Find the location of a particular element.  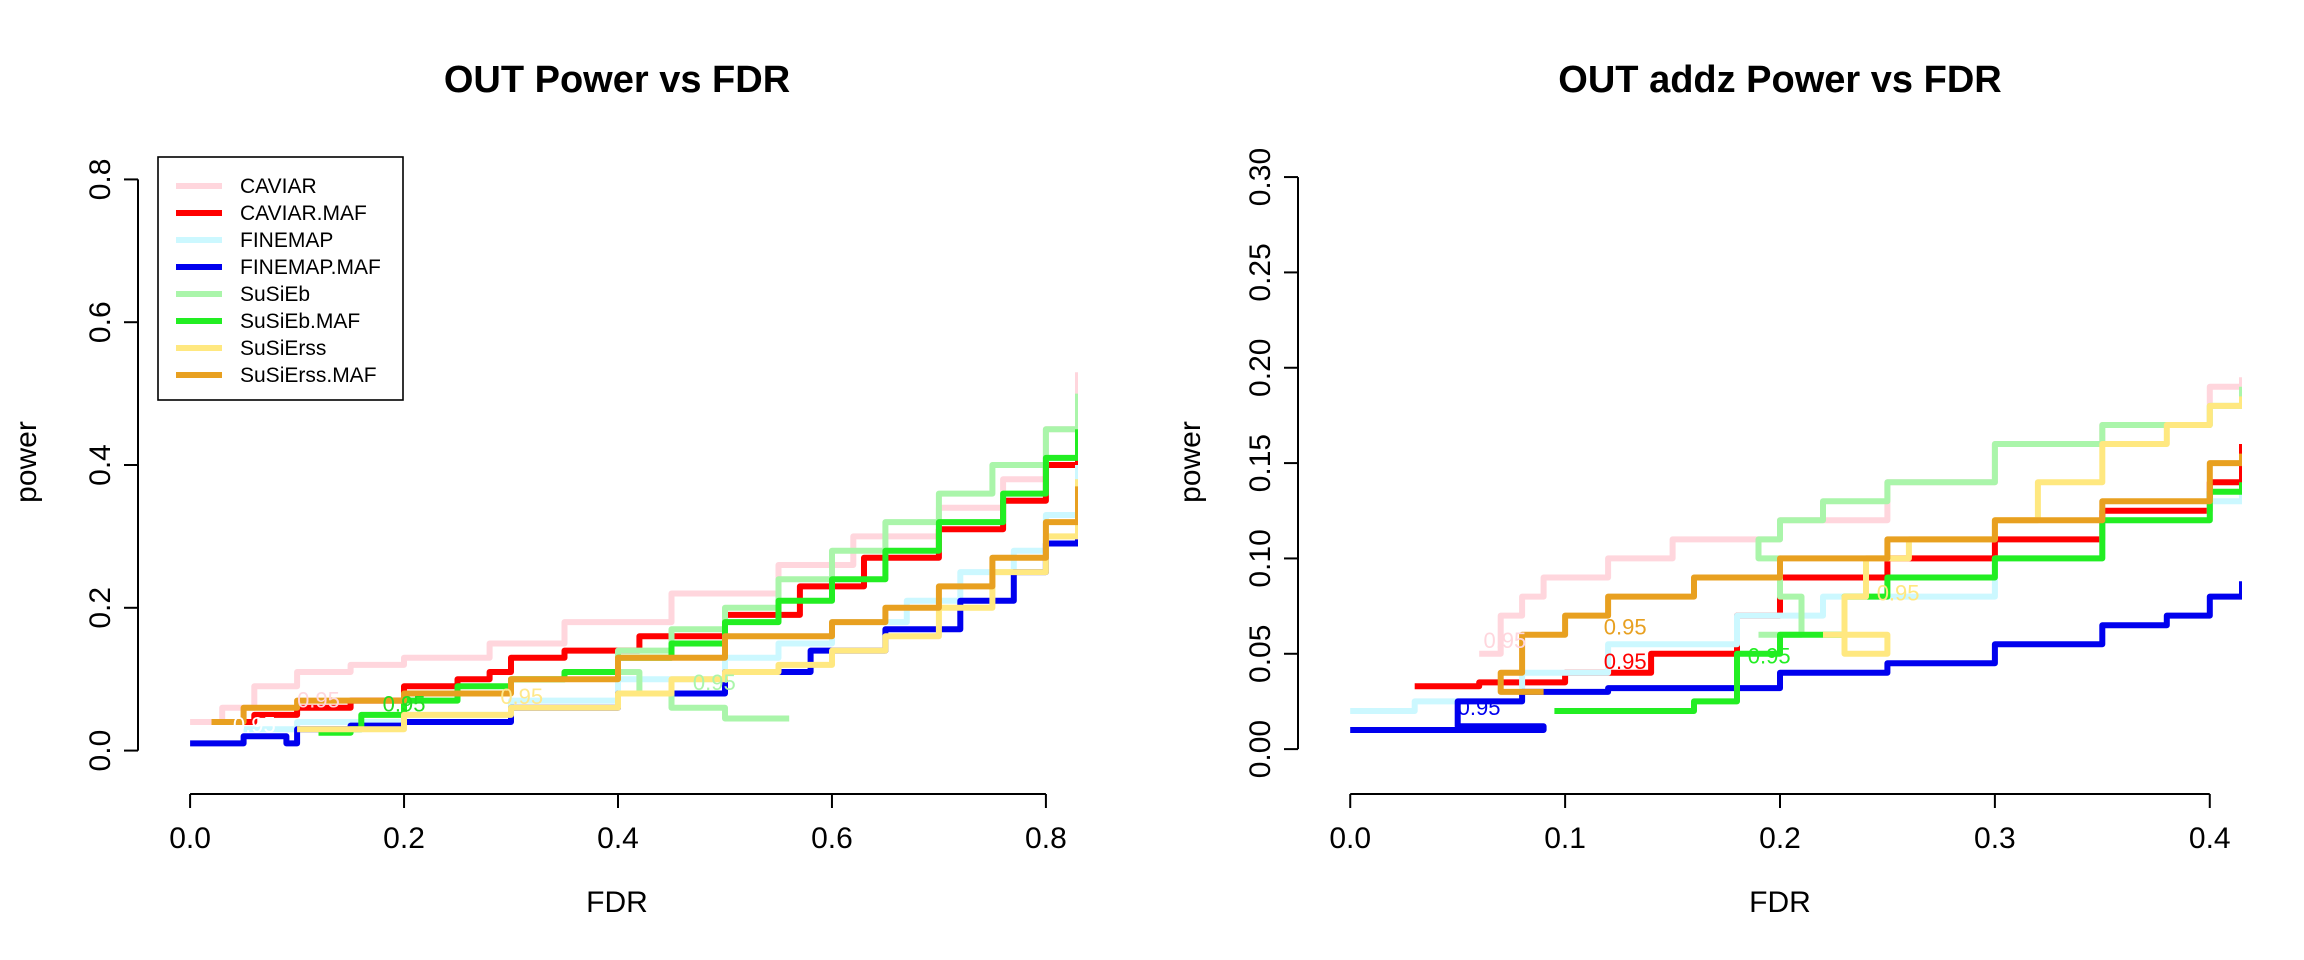

y-tick-label: 0.8 is located at coordinates (100, 180).